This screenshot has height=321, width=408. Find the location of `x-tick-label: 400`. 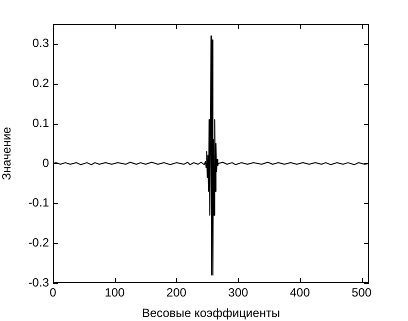

x-tick-label: 400 is located at coordinates (300, 293).